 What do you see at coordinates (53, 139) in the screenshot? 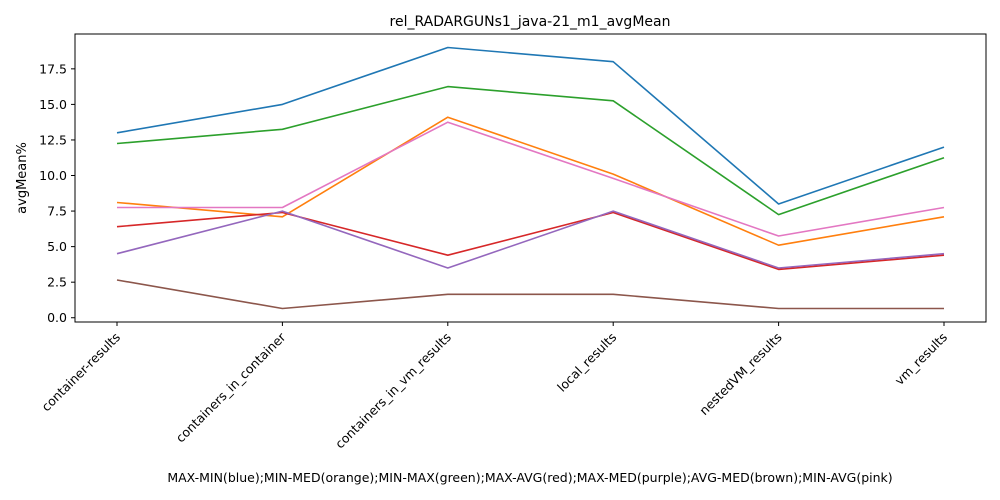
I see `y-tick-label: 12.5` at bounding box center [53, 139].